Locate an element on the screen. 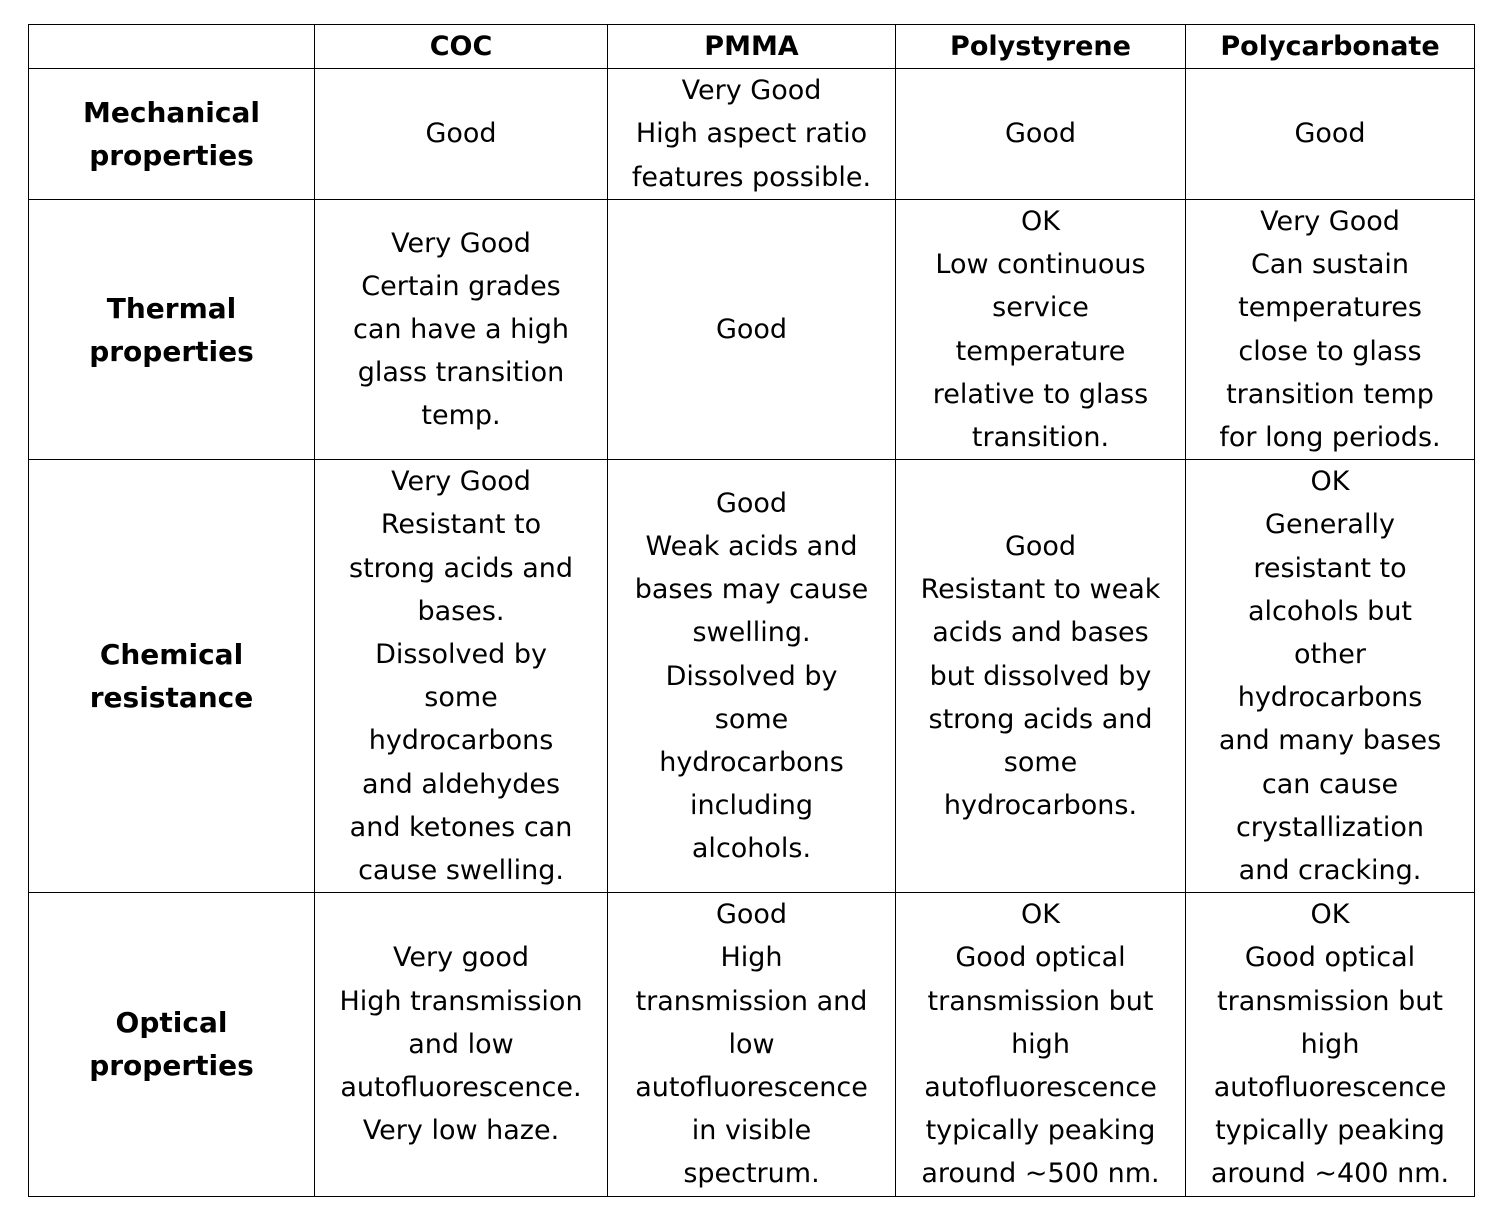 This screenshot has width=1504, height=1220. cell-mechanical-polystyrene: Good is located at coordinates (1040, 134).